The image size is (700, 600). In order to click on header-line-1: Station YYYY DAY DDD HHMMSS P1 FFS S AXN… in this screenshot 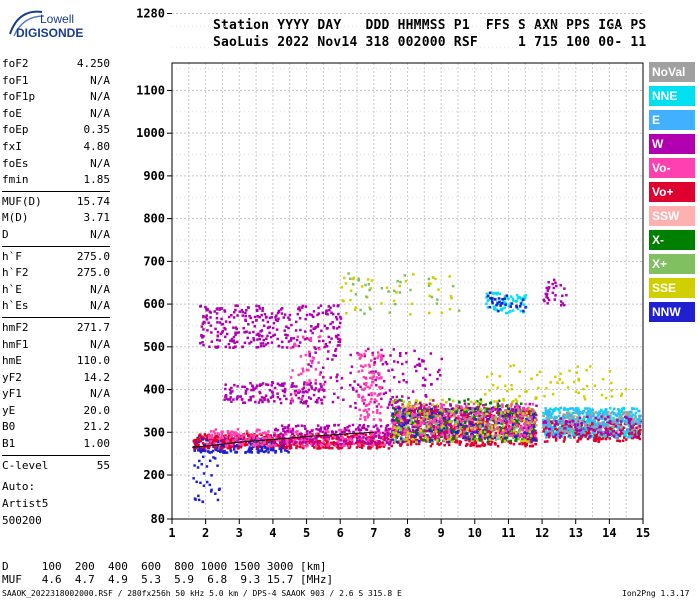, I will do `click(430, 25)`.